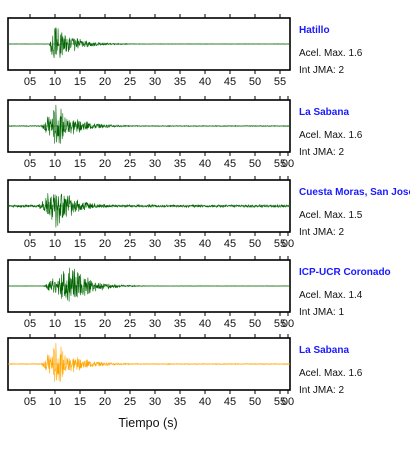 This screenshot has width=410, height=460. I want to click on x-axis-title: Tiempo (s), so click(147, 423).